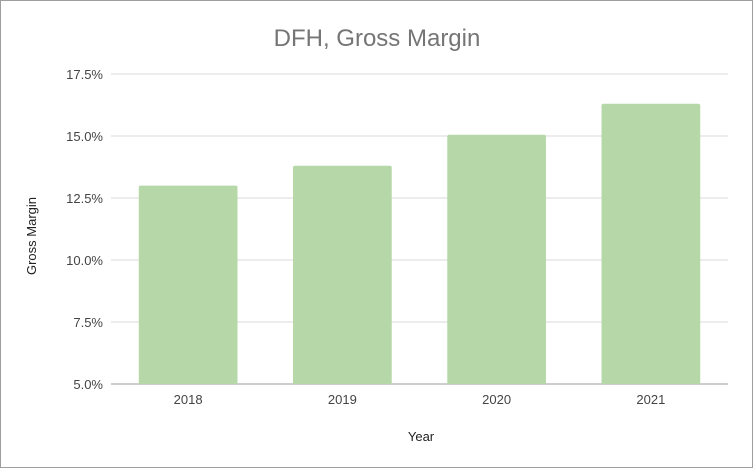  Describe the element at coordinates (84, 198) in the screenshot. I see `y-tick-label: 12.5%` at that location.